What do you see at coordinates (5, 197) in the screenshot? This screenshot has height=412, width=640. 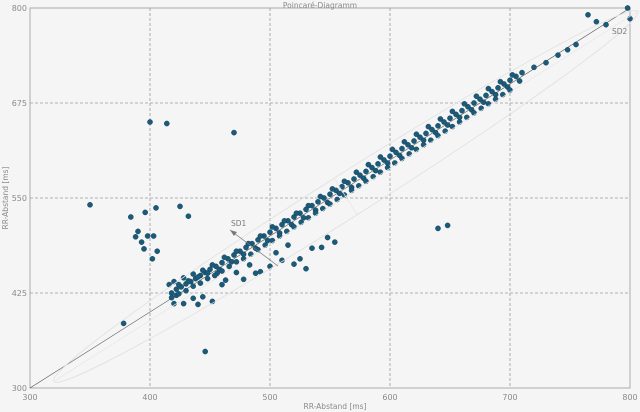 I see `y-axis-title: RR-Abstand [ms]` at bounding box center [5, 197].